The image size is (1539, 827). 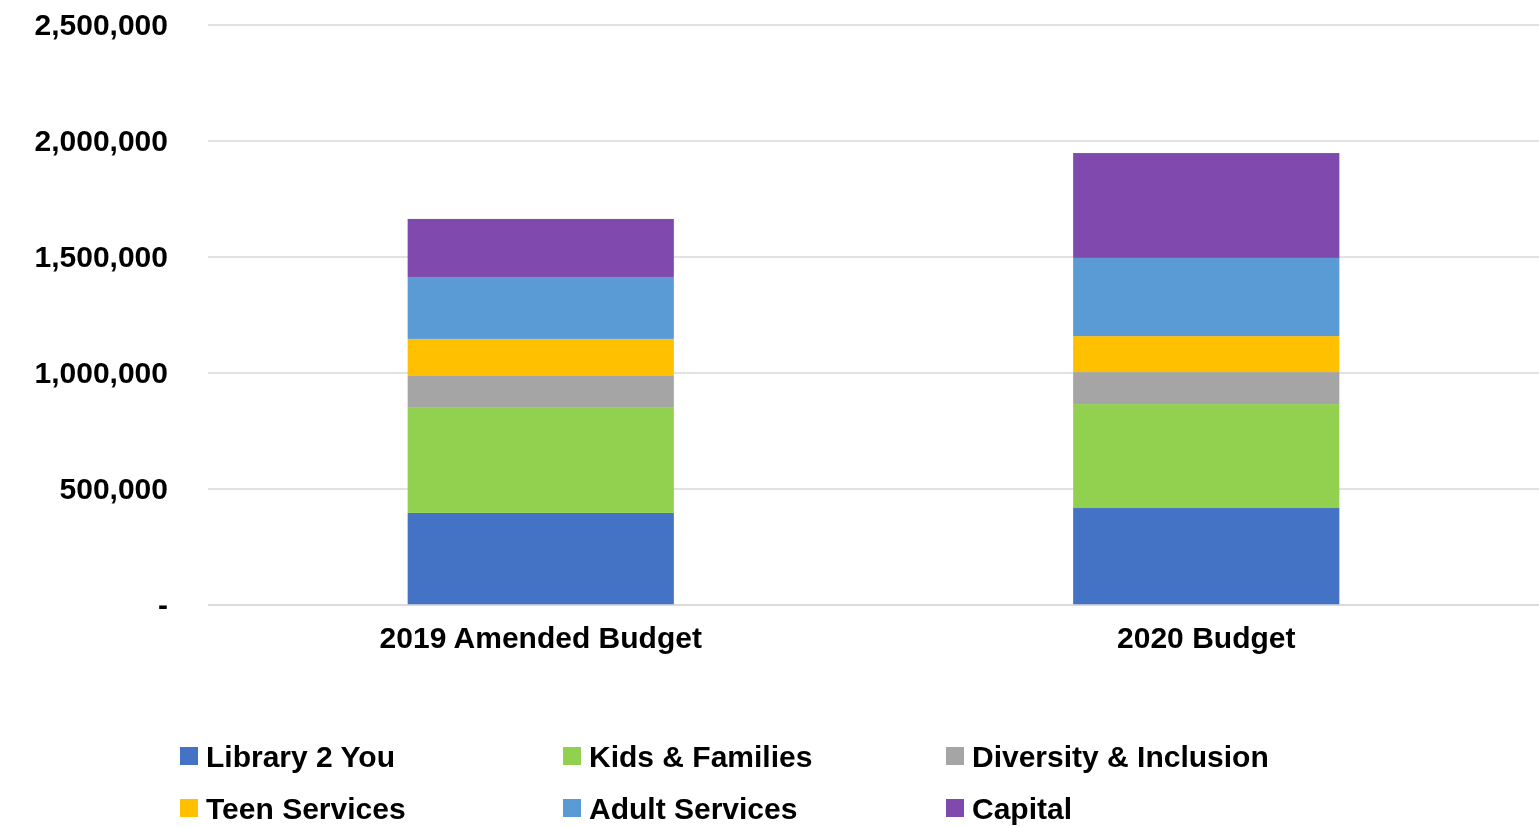 What do you see at coordinates (1120, 756) in the screenshot?
I see `legend-label: Diversity & Inclusion` at bounding box center [1120, 756].